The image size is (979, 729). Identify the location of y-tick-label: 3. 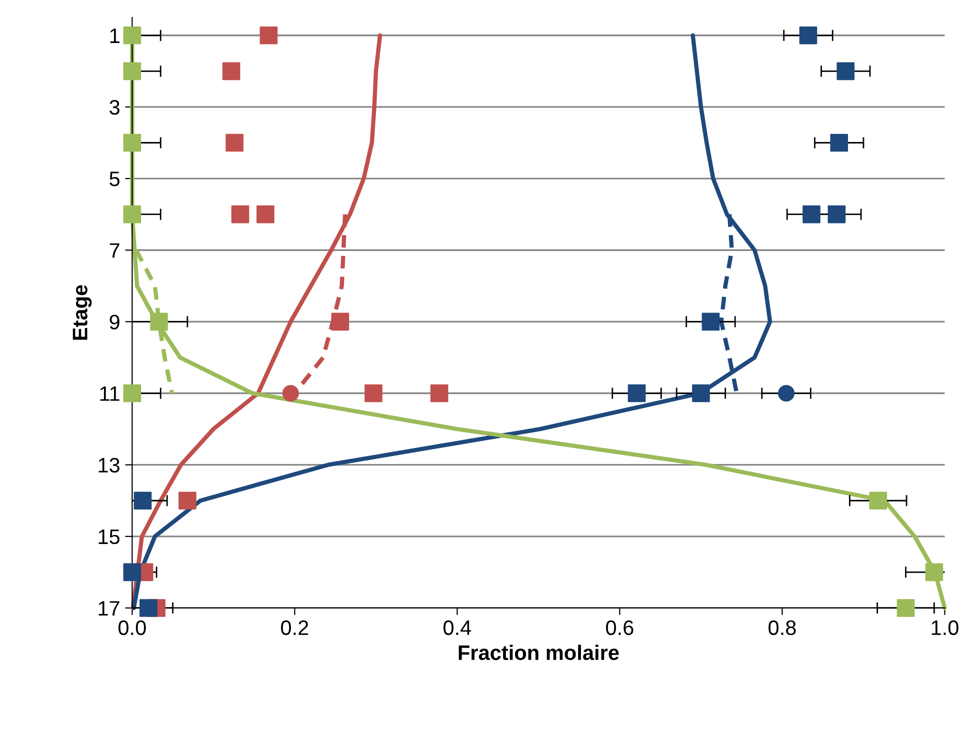
(115, 107).